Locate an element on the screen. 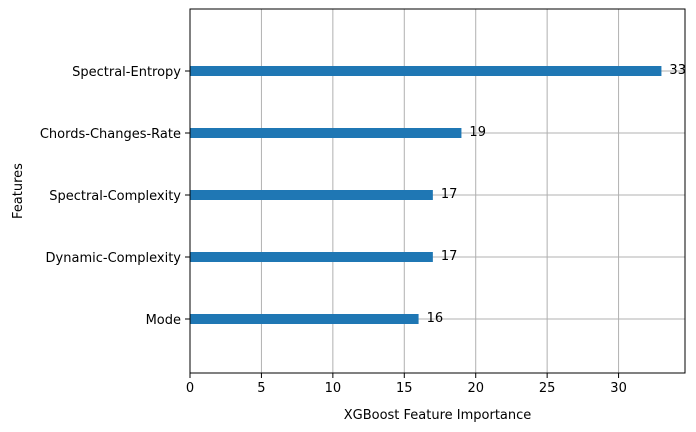 The height and width of the screenshot is (432, 696). bar-mode is located at coordinates (304, 319).